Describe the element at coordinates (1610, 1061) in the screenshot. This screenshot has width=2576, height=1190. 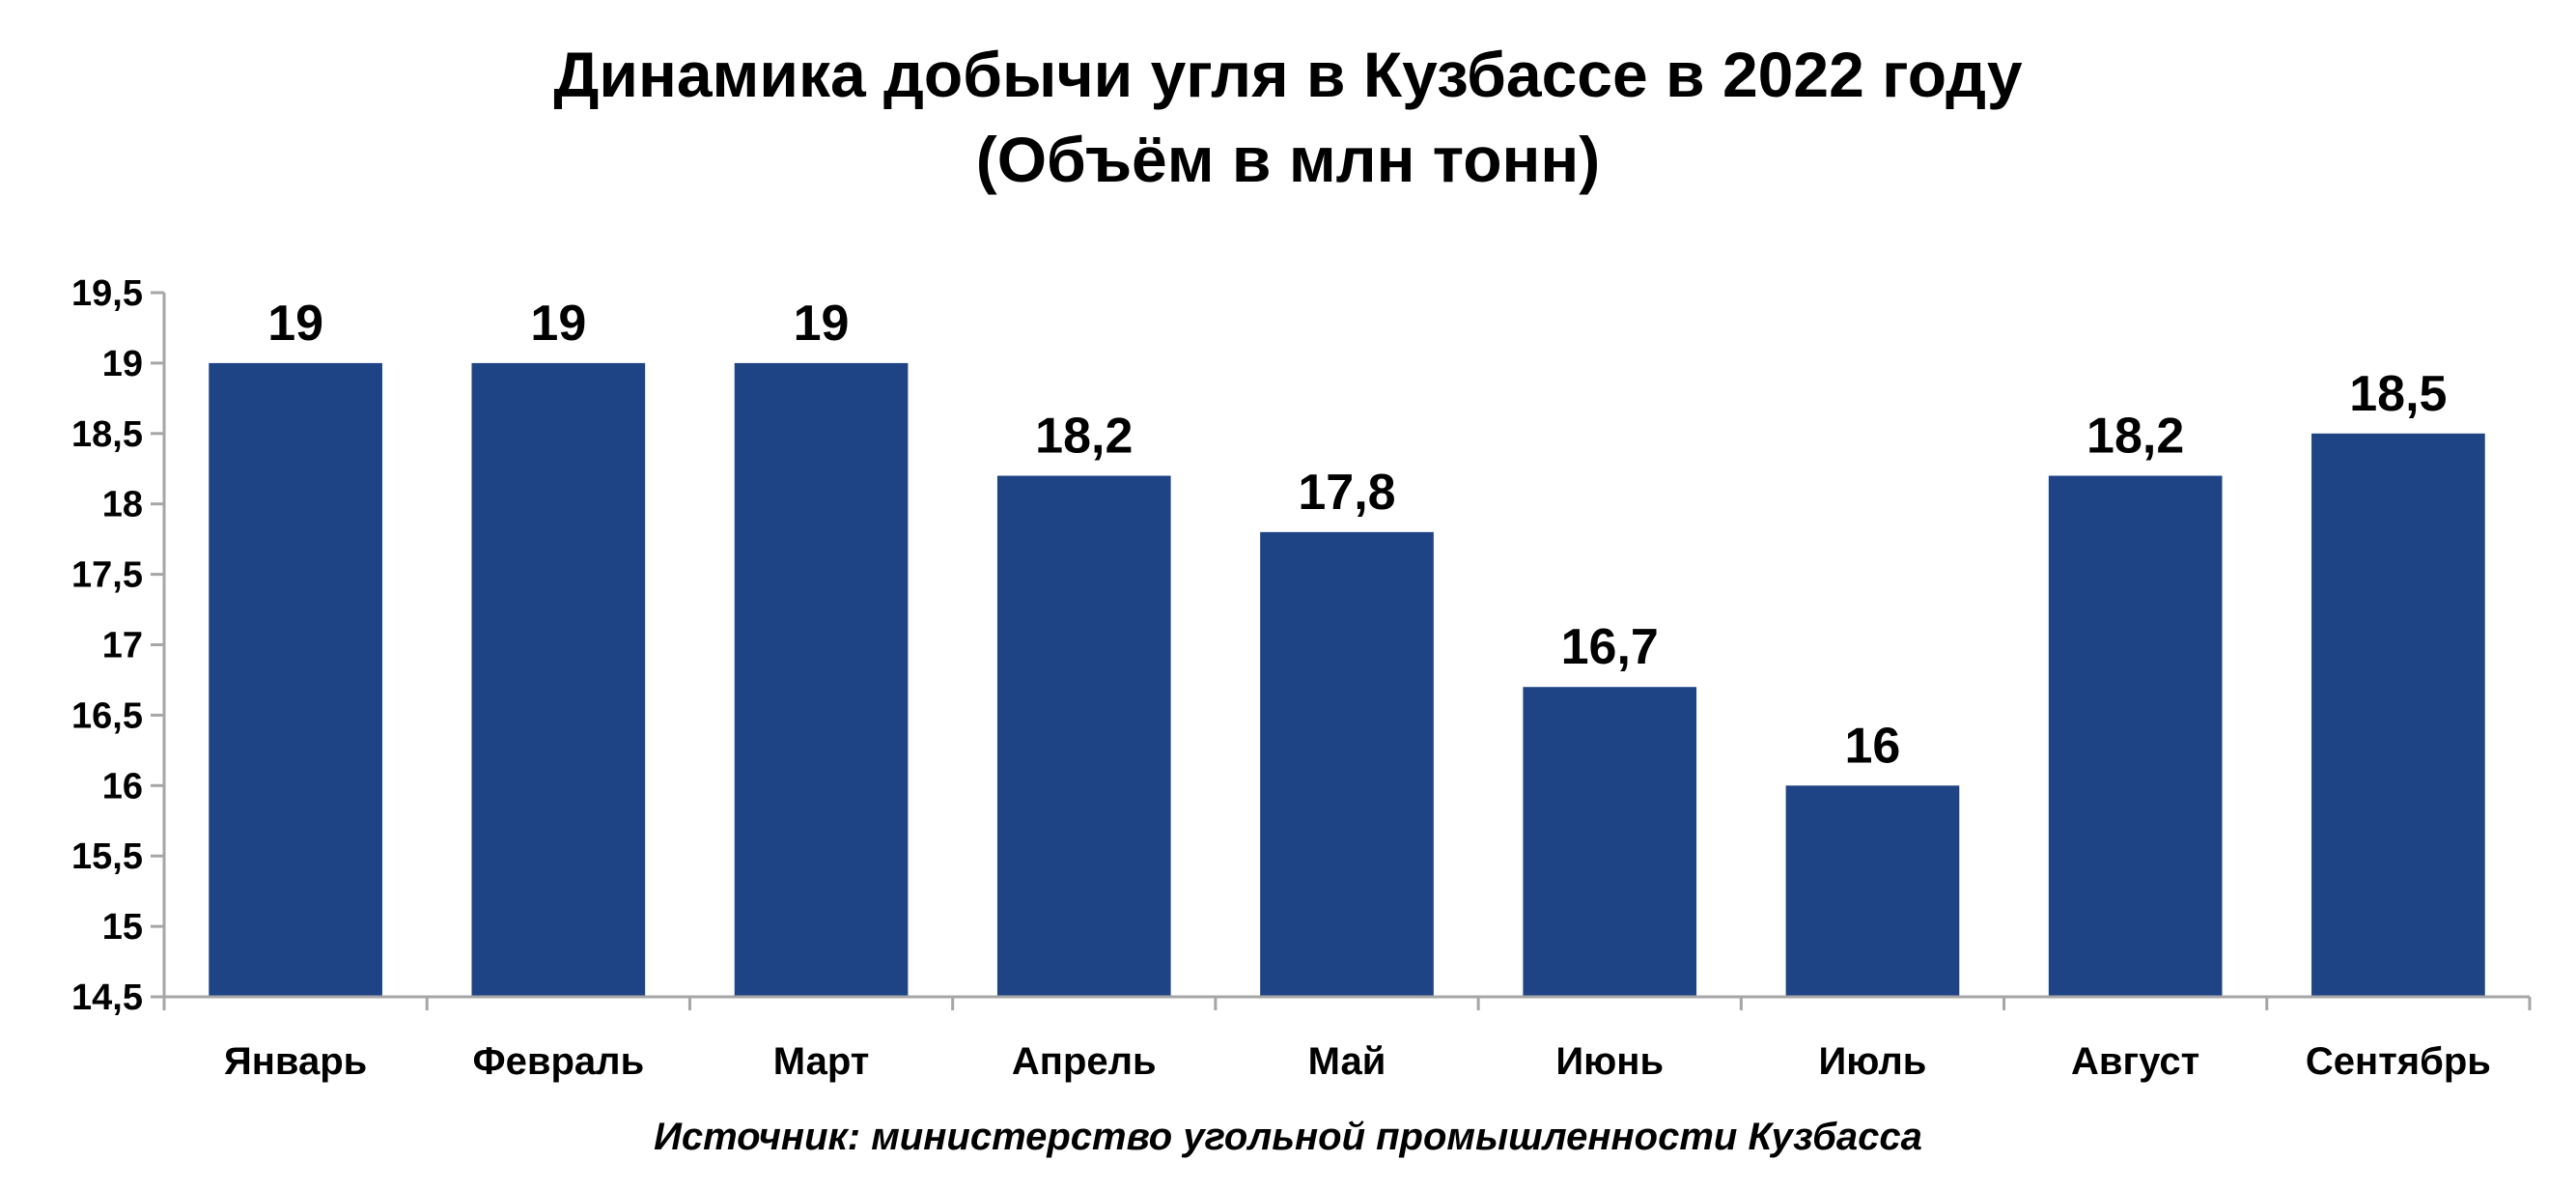
I see `x-category-label: Июнь` at that location.